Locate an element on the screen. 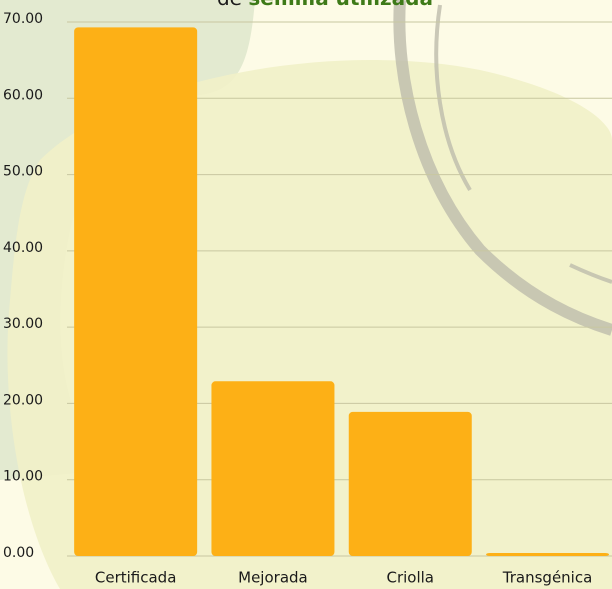  title-prefix: de is located at coordinates (229, 5).